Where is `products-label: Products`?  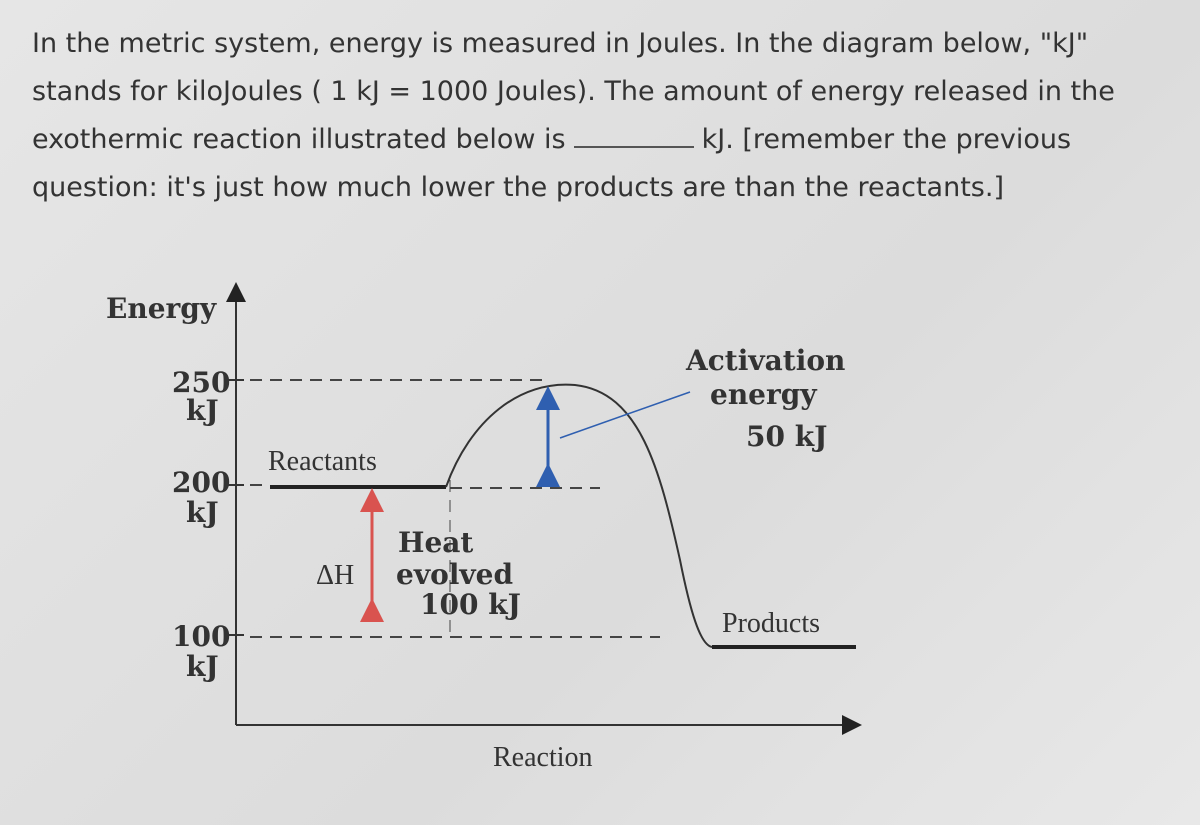 products-label: Products is located at coordinates (771, 623).